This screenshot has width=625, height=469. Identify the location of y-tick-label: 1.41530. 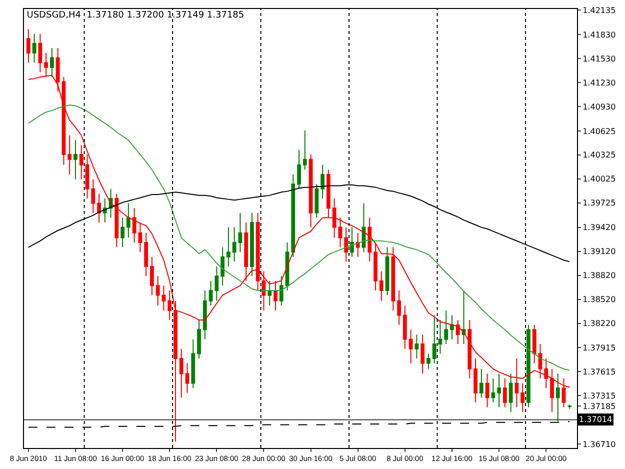
(599, 59).